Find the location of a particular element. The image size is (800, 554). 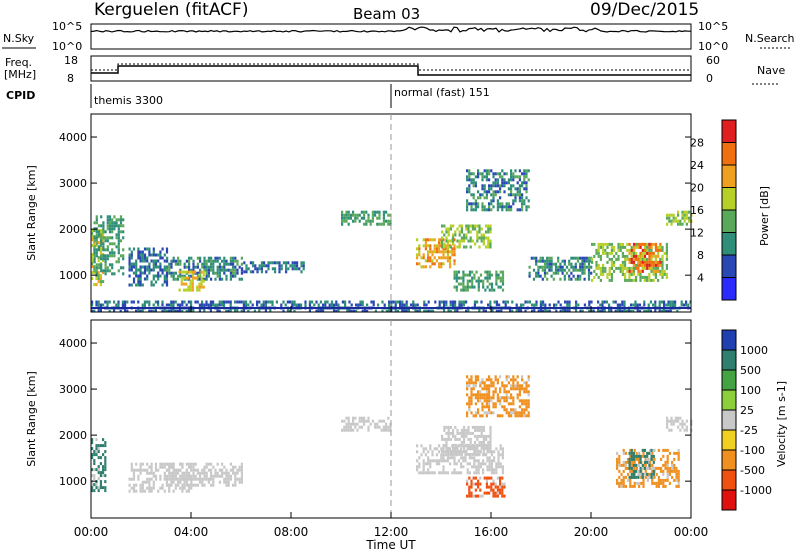

colorbar-tick-label: -100 is located at coordinates (752, 450).